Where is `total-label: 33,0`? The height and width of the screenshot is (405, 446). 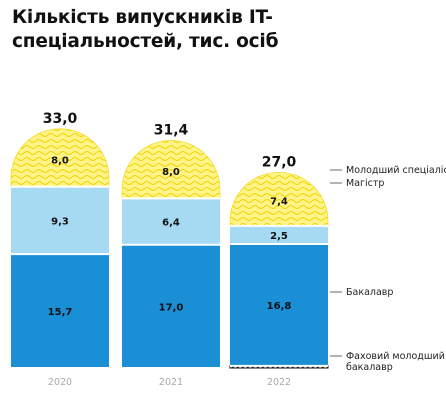
total-label: 33,0 is located at coordinates (60, 119).